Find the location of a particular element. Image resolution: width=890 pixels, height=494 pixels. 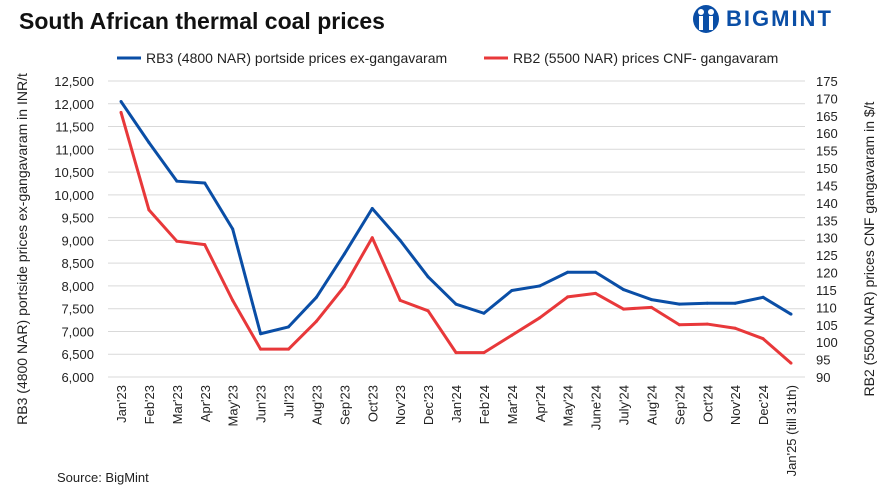

x-tick-label: Jan'24 is located at coordinates (456, 404).